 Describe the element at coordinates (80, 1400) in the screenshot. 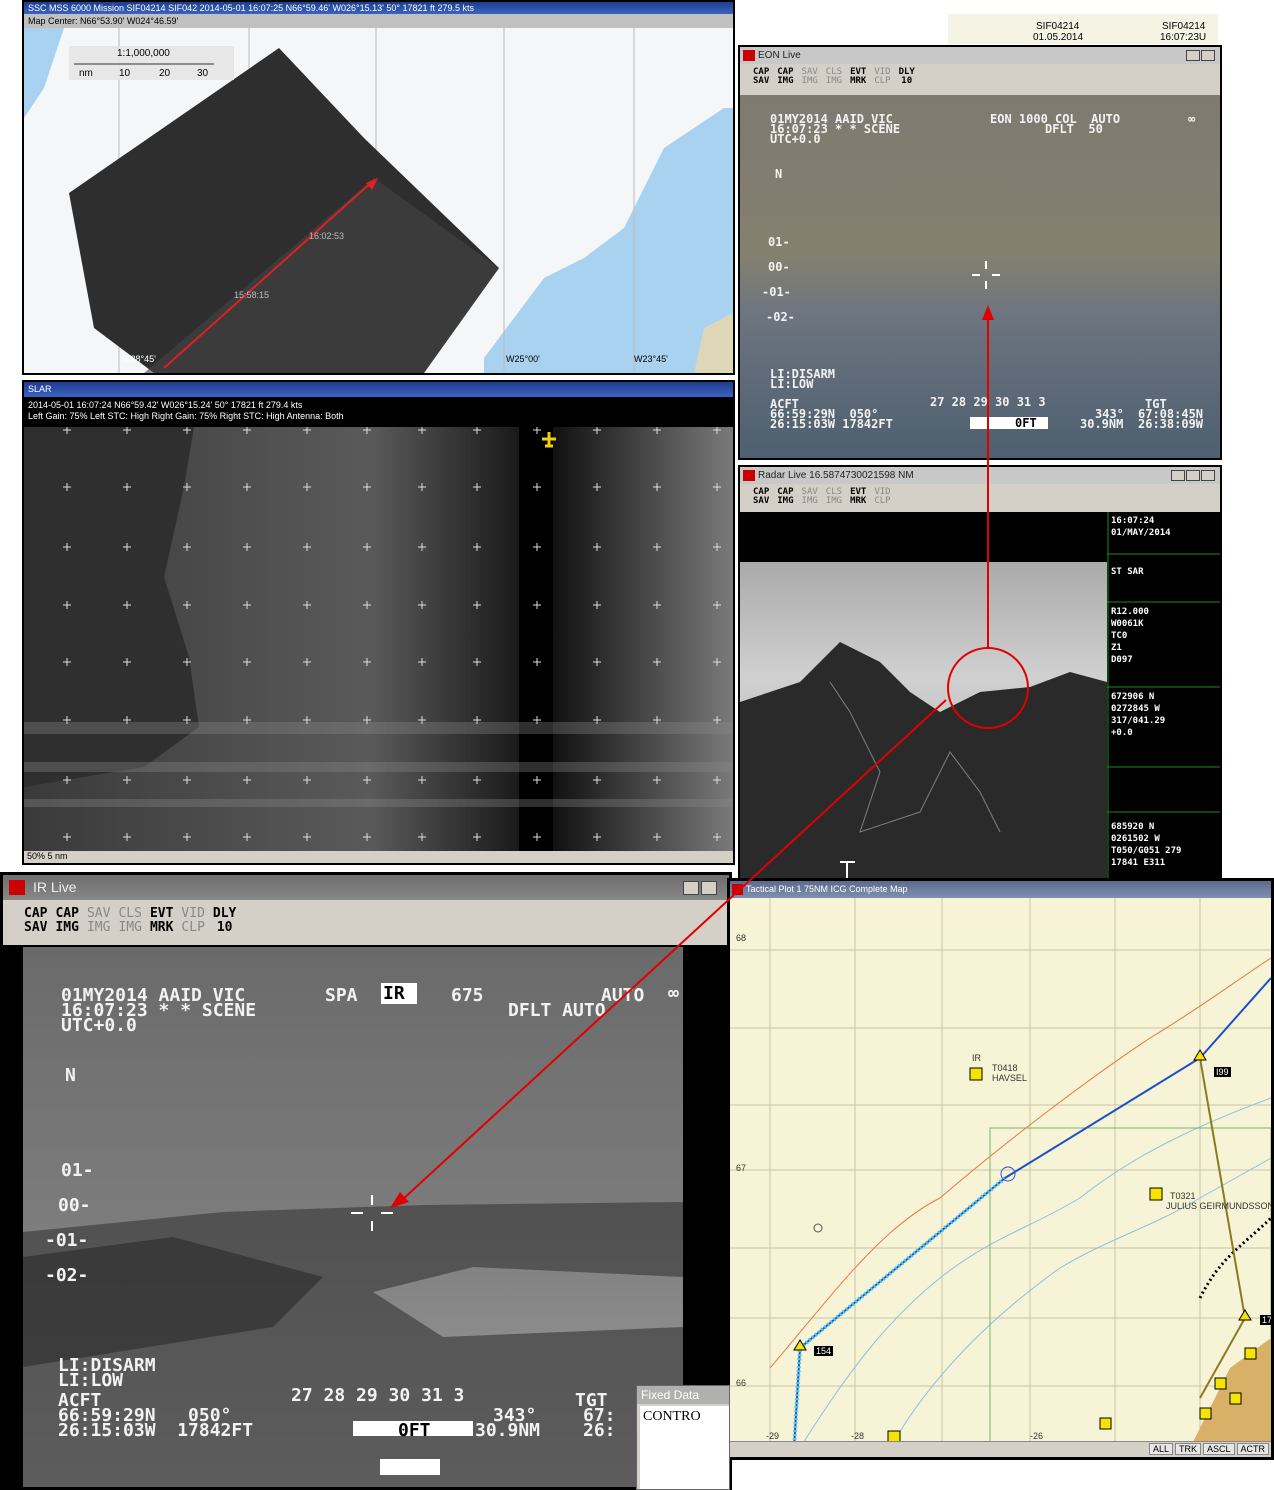

I see `video-overlay-text: ACFT` at that location.